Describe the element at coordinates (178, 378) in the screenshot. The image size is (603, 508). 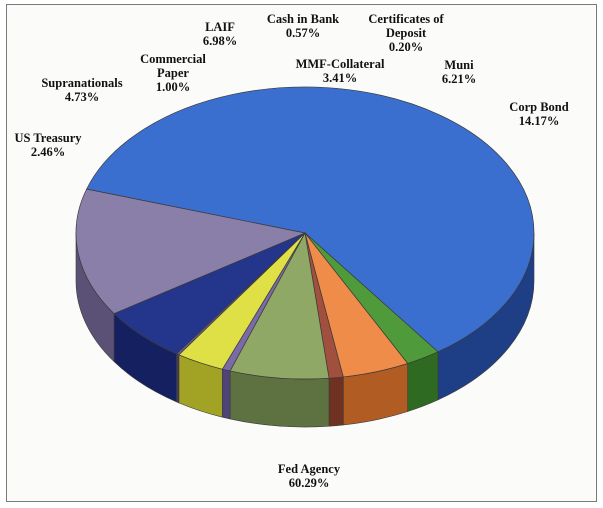
I see `slice-side-certificates-of-deposit` at that location.